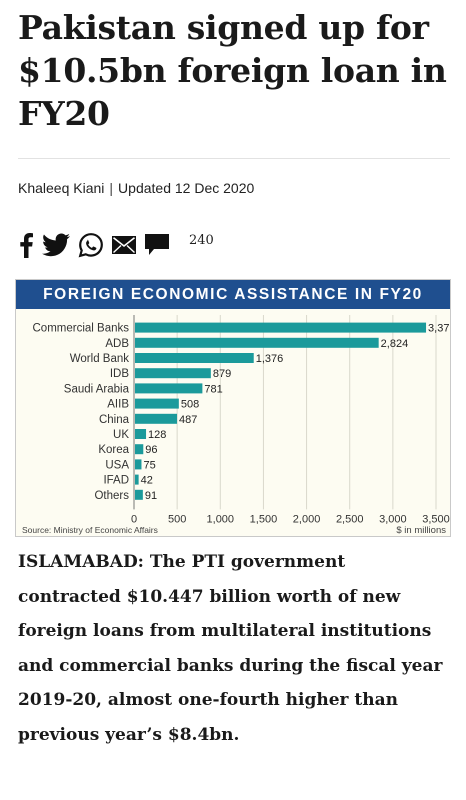  Describe the element at coordinates (213, 389) in the screenshot. I see `data-label: 781` at that location.